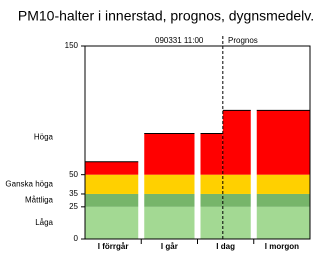 This screenshot has height=264, width=333. Describe the element at coordinates (282, 246) in the screenshot. I see `x-tick-label: I morgon` at that location.